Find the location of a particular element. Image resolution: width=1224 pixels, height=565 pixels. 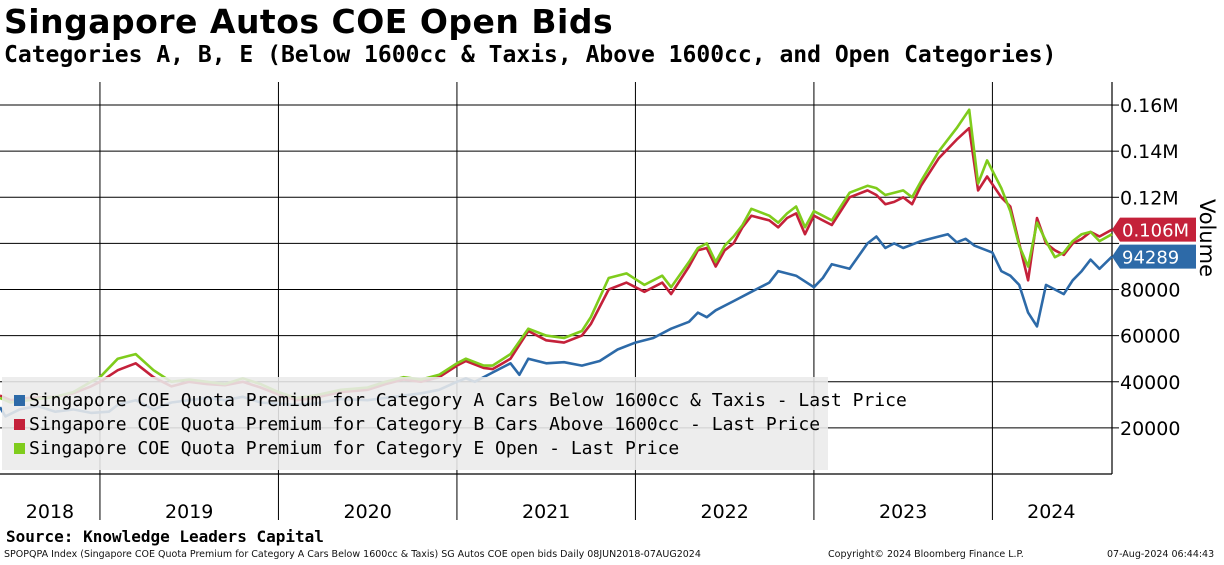

x-tick-label: 2019 is located at coordinates (189, 512).